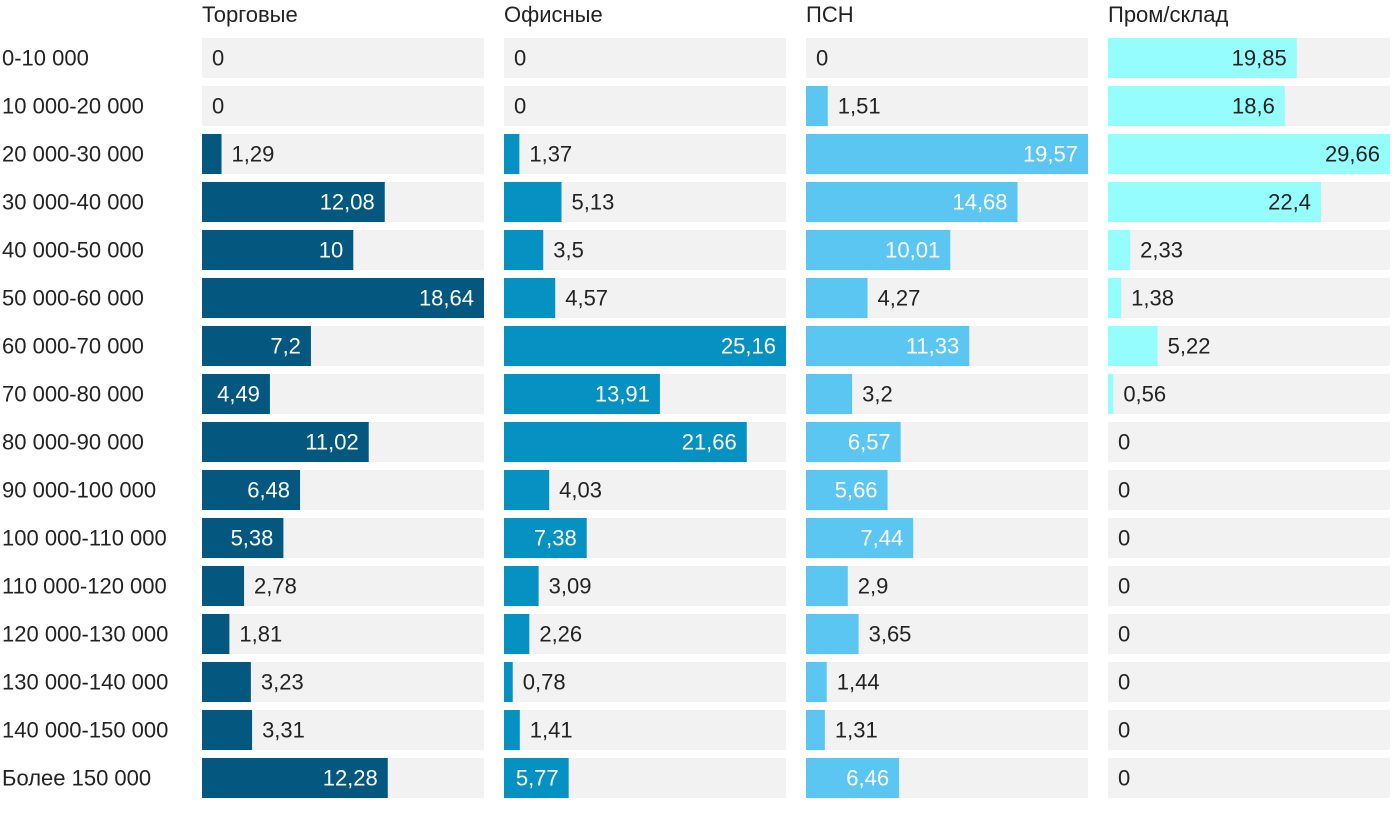 This screenshot has height=814, width=1400. I want to click on data-label: 3,2, so click(877, 394).